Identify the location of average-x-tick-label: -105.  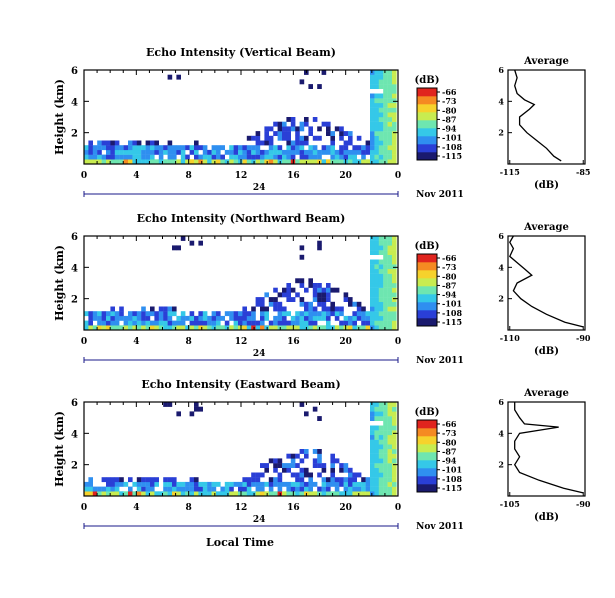
(510, 504).